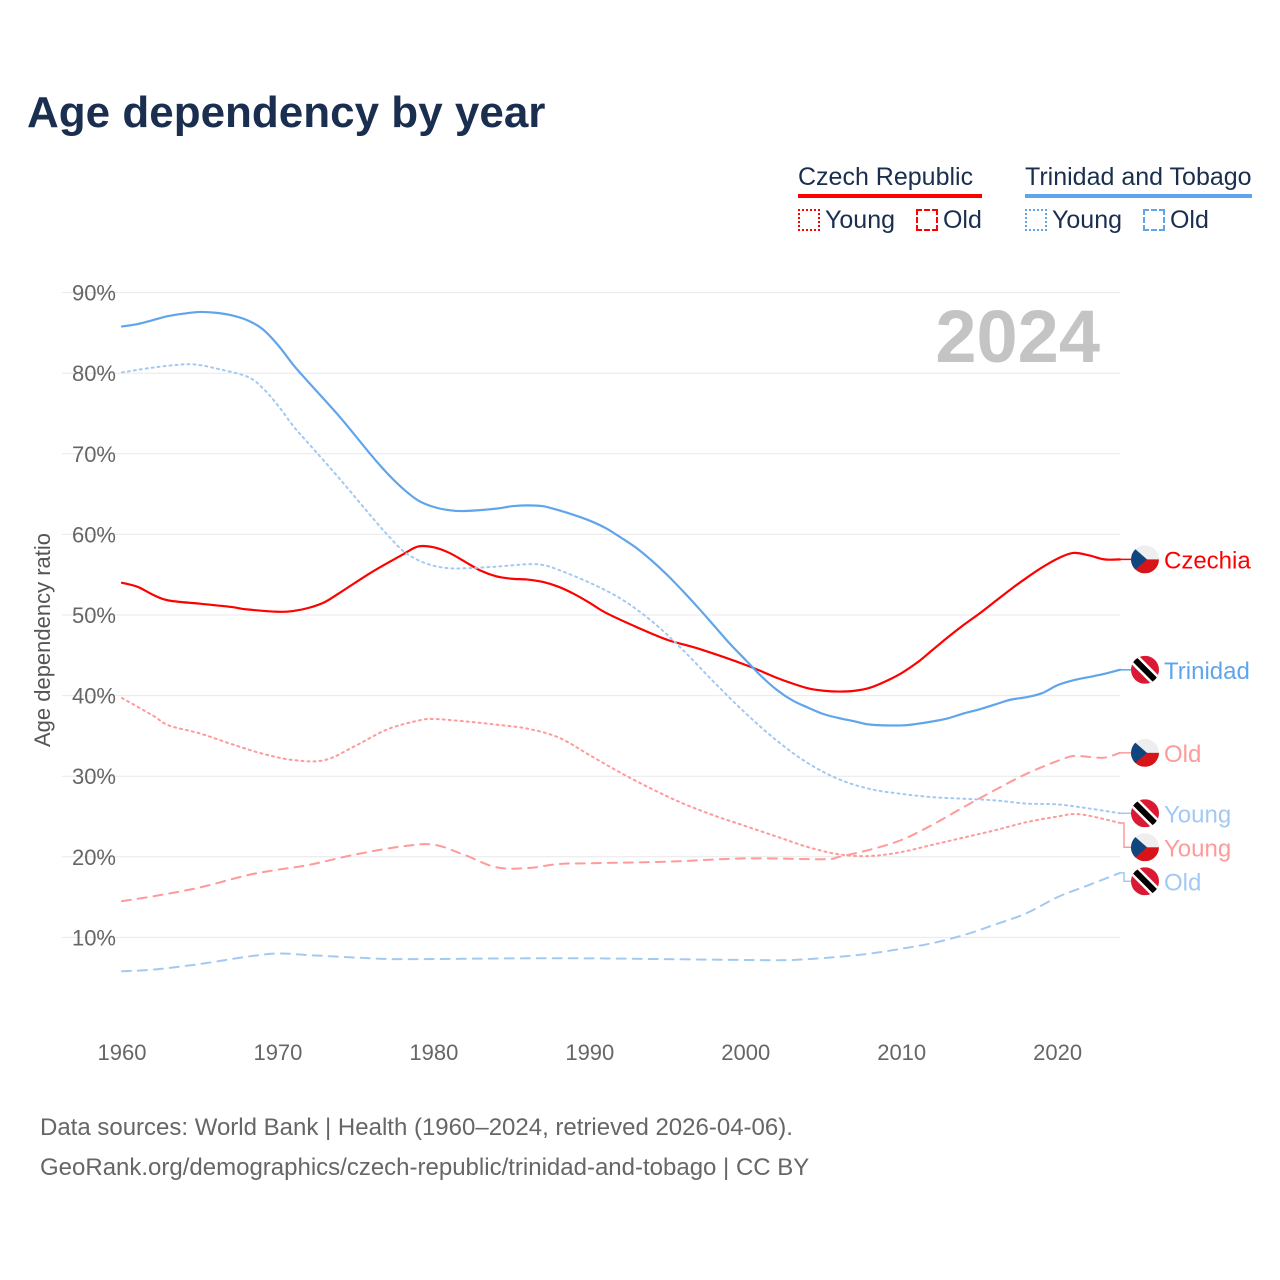 This screenshot has height=1280, width=1280. What do you see at coordinates (122, 1052) in the screenshot?
I see `x-tick-label: 1960` at bounding box center [122, 1052].